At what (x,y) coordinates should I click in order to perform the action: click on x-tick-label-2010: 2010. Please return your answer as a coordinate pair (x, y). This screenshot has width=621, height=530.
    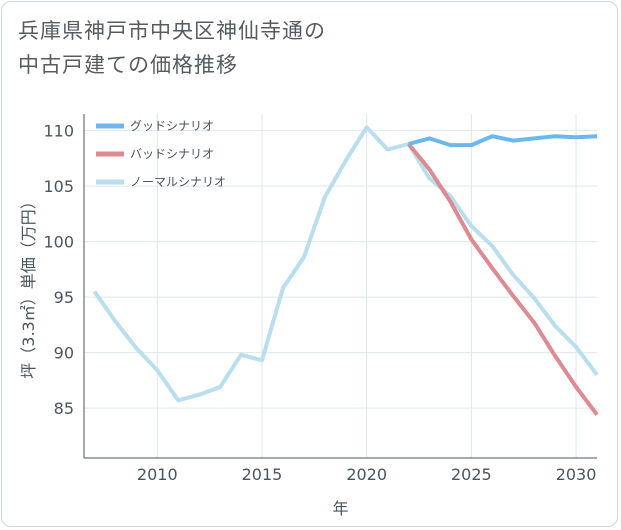
    Looking at the image, I should click on (157, 474).